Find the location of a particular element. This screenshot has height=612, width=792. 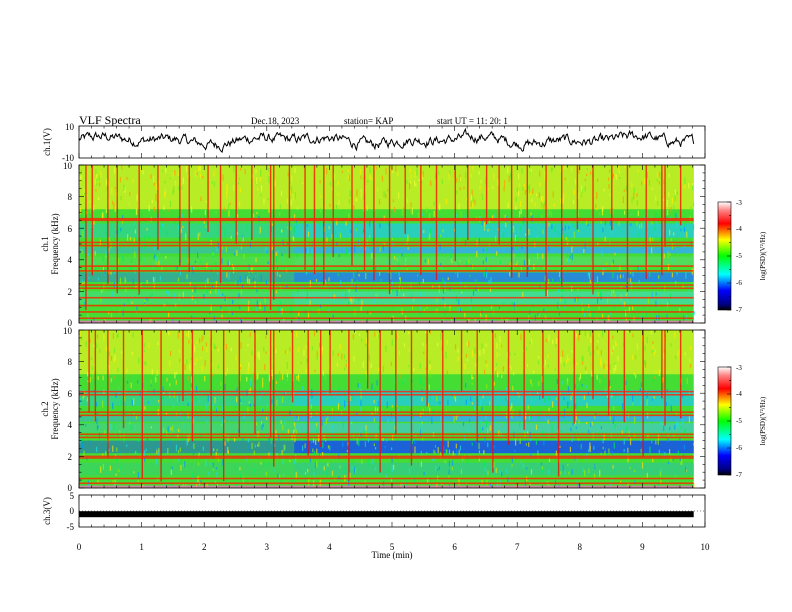

ch3-ytick-5: 5 is located at coordinates (72, 496).